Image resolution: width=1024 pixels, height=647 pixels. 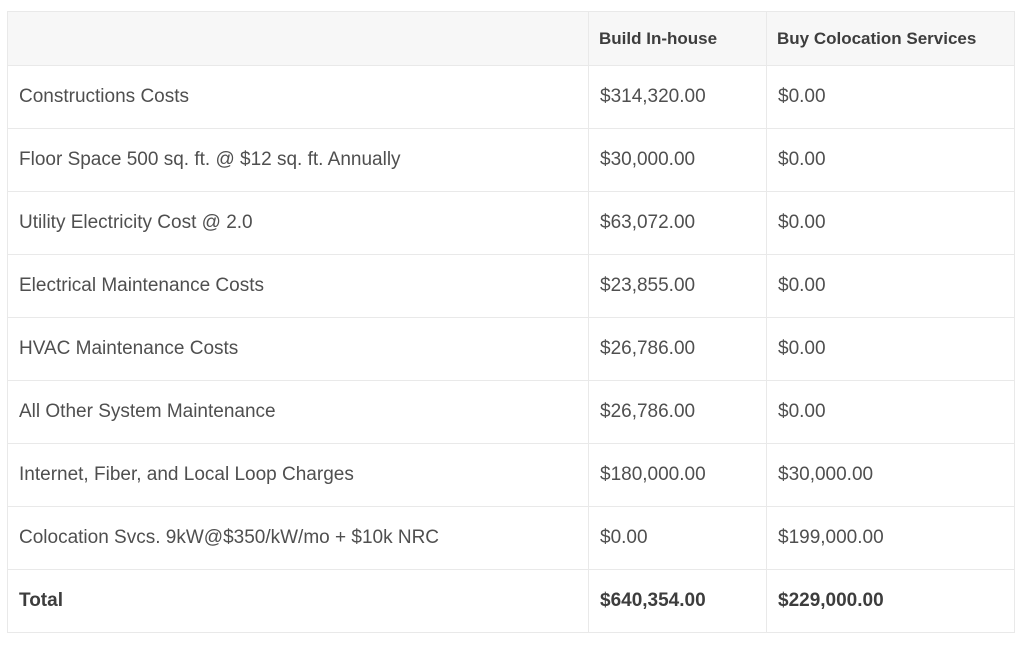 I want to click on build-in-house-cell: $23,855.00, so click(x=677, y=286).